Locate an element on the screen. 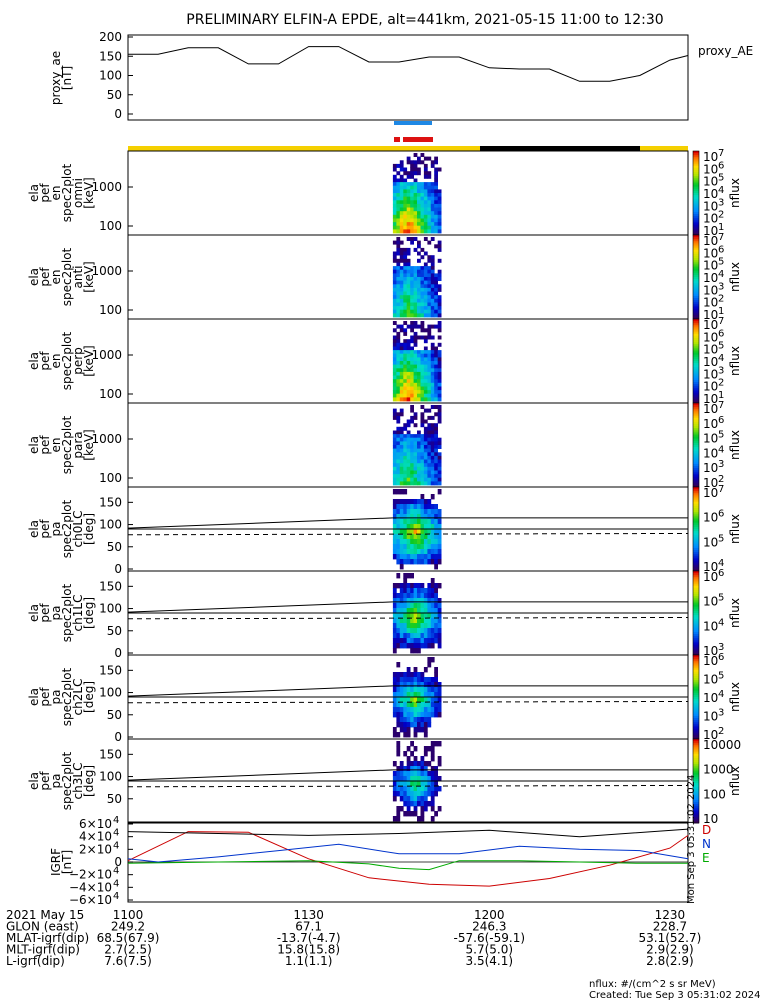 This screenshot has width=775, height=1000. colorbar-tick: 10 is located at coordinates (710, 567).